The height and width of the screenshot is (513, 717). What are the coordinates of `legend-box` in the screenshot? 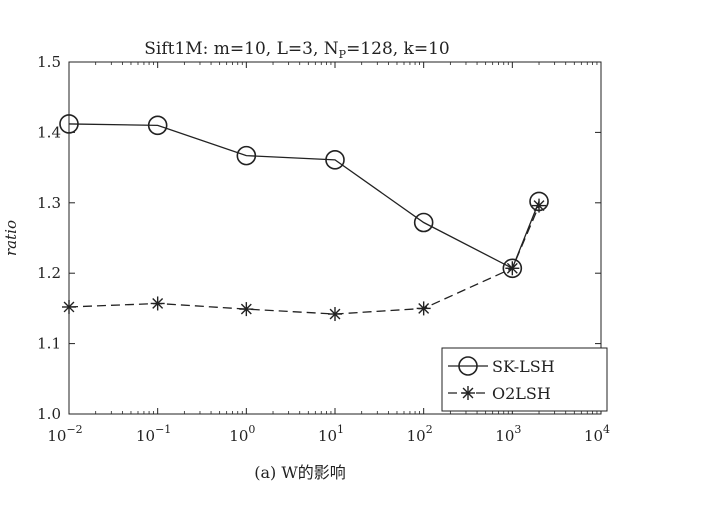 It's located at (524, 379).